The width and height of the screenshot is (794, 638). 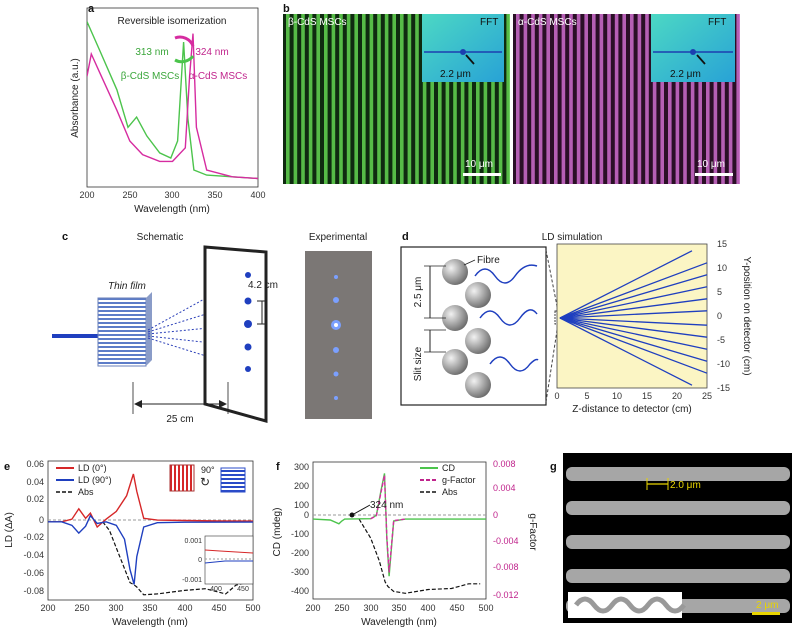 What do you see at coordinates (233, 480) in the screenshot?
I see `film-90deg` at bounding box center [233, 480].